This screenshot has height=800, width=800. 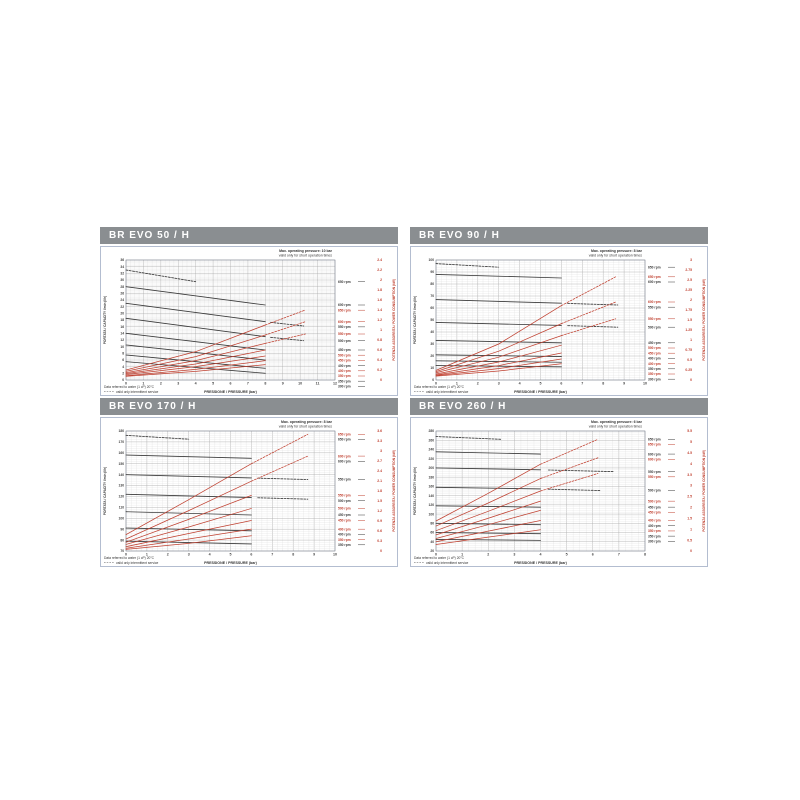 What do you see at coordinates (122, 320) in the screenshot?
I see `svg-text: 18` at bounding box center [122, 320].